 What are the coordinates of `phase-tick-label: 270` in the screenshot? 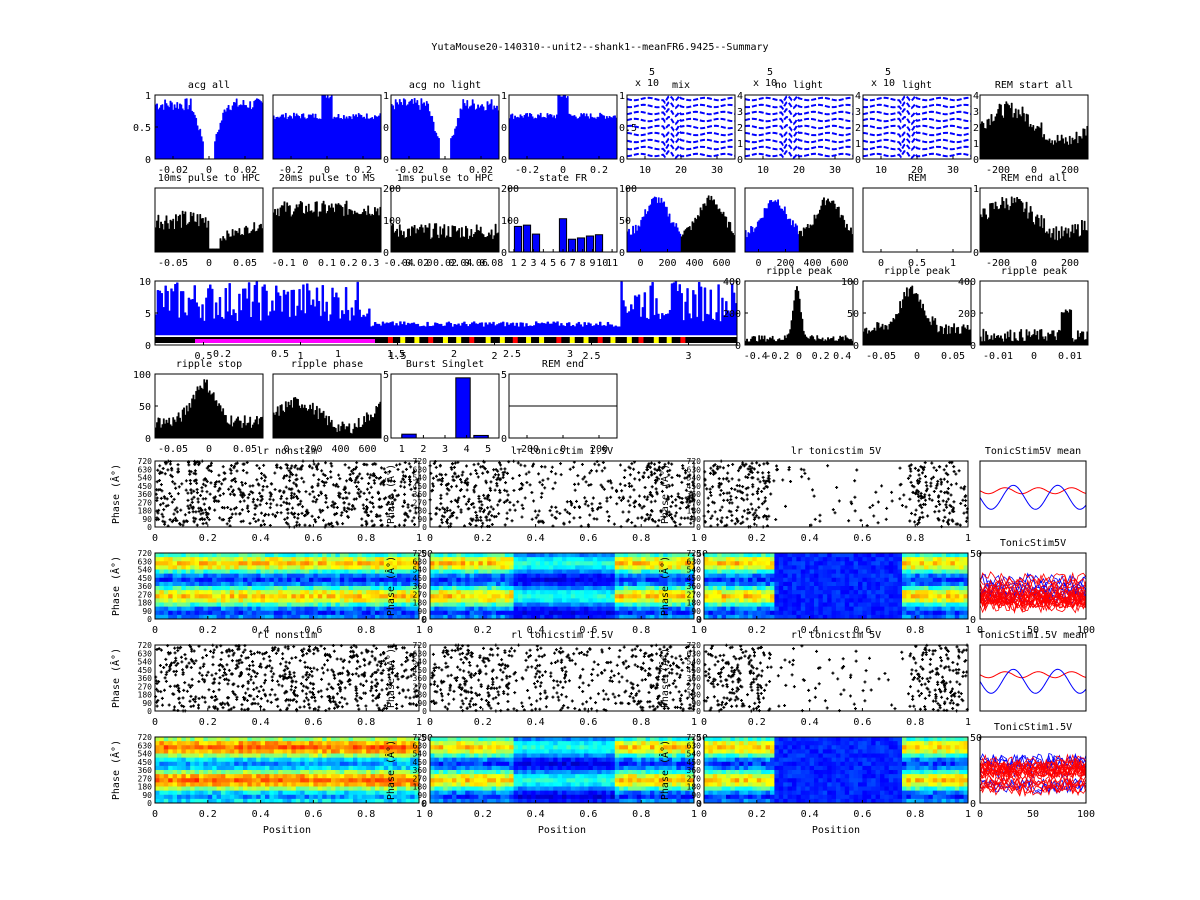 It's located at (694, 502).